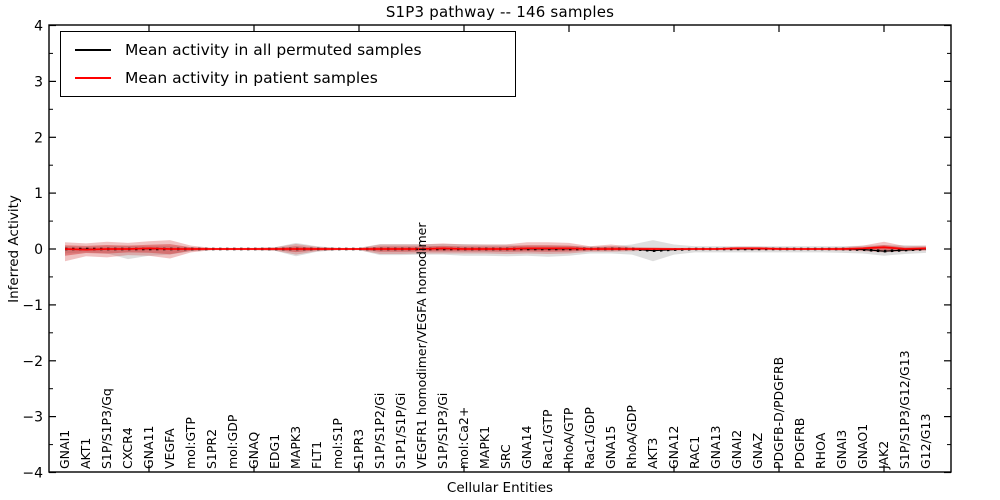  Describe the element at coordinates (169, 448) in the screenshot. I see `entity-label: VEGFA` at that location.